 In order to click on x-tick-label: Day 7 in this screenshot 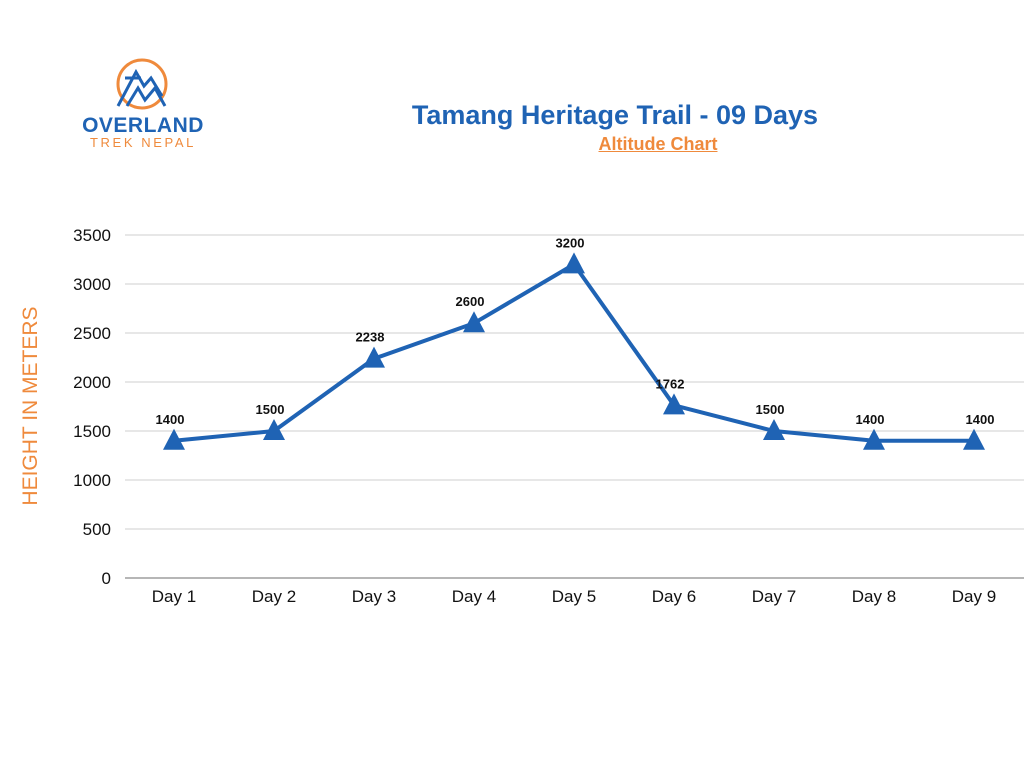, I will do `click(774, 596)`.